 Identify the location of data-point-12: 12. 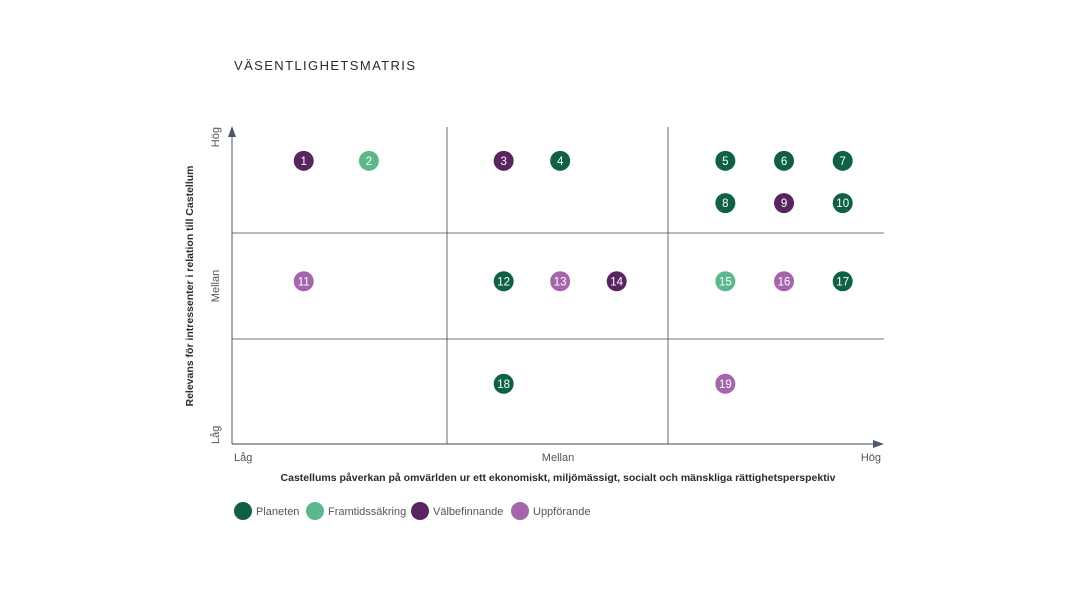
(503, 281).